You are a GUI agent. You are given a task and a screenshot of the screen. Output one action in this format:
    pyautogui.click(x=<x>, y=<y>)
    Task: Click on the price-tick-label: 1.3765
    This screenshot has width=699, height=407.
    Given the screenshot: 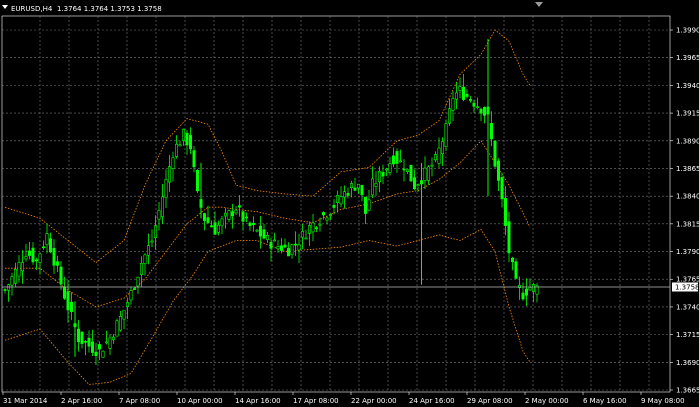 What is the action you would take?
    pyautogui.click(x=687, y=280)
    